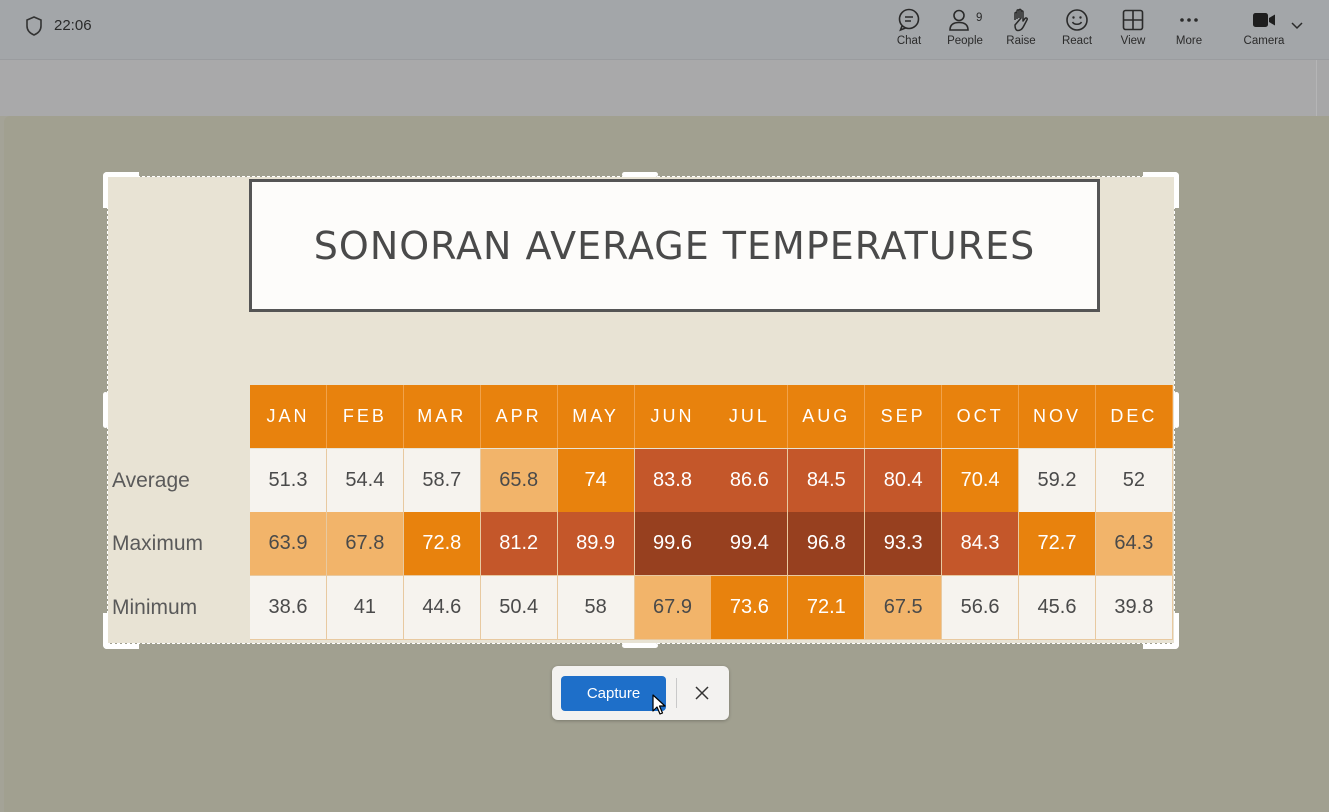 The width and height of the screenshot is (1329, 812). What do you see at coordinates (640, 174) in the screenshot?
I see `resize-handle-top` at bounding box center [640, 174].